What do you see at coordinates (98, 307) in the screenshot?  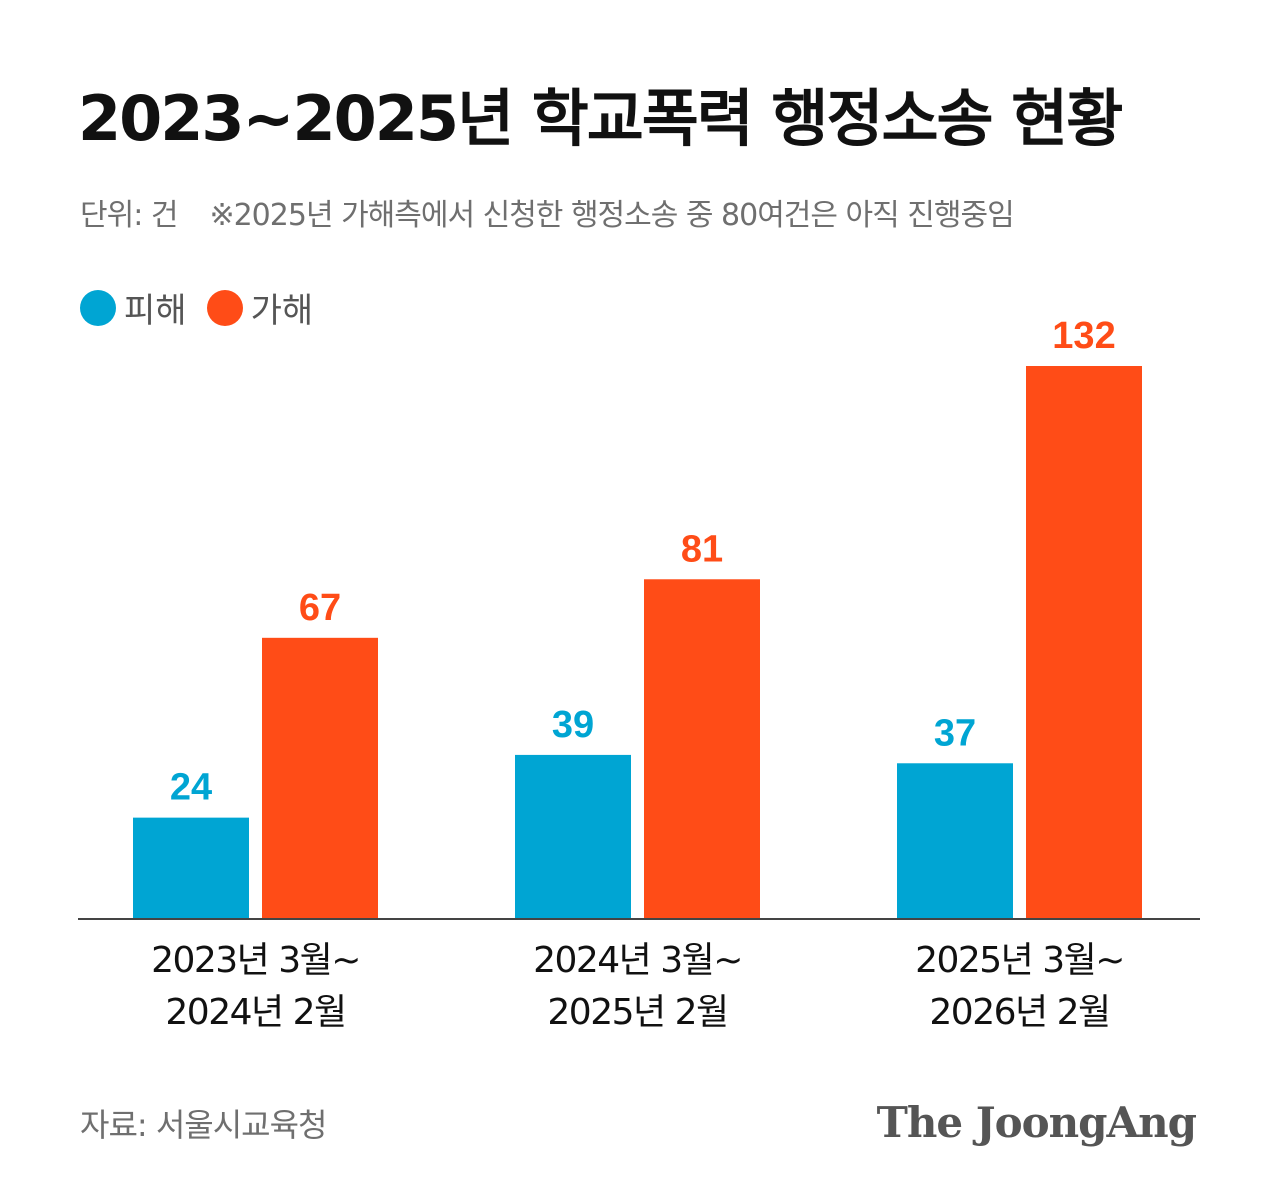 I see `legend-dot-victim` at bounding box center [98, 307].